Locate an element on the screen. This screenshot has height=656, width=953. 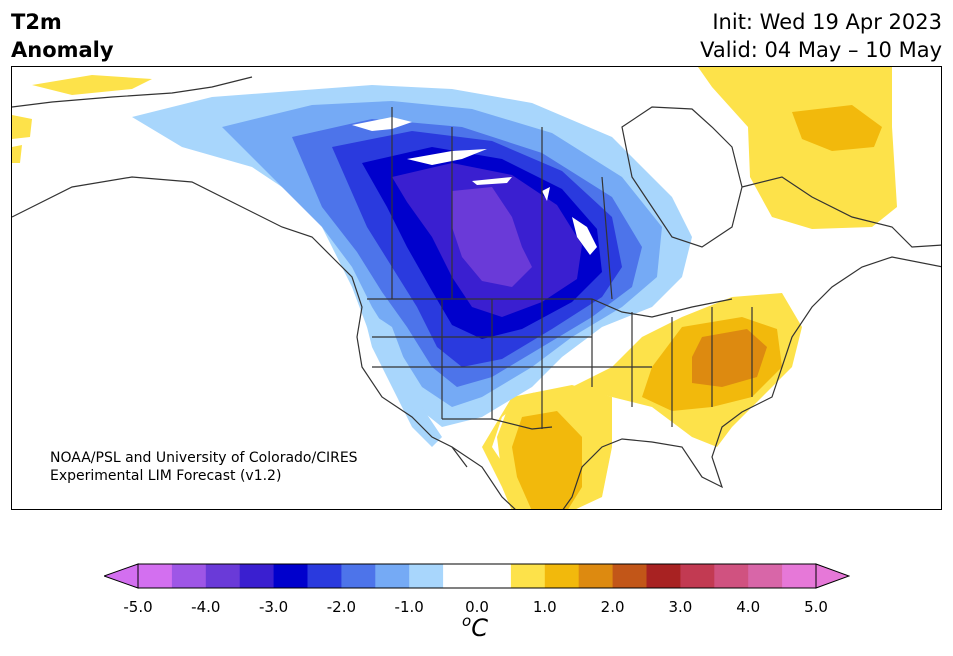
map-title: T2m Anomaly is located at coordinates (62, 36).